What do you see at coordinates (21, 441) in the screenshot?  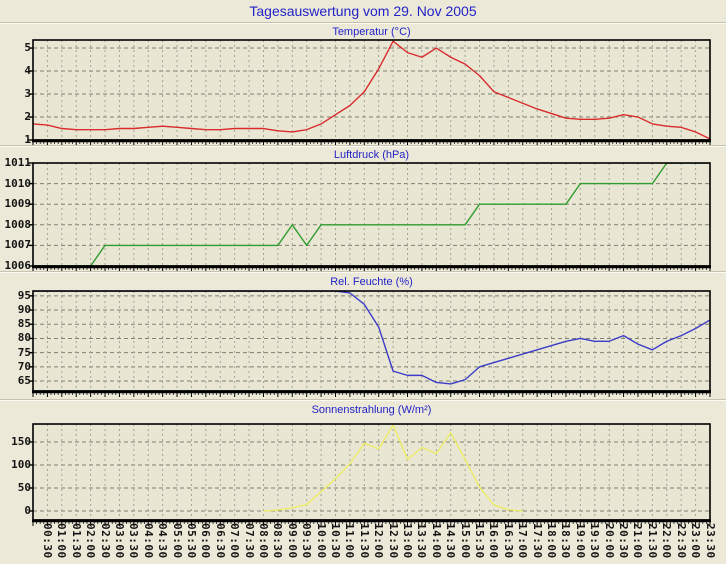 I see `solar-radiation-ytick-label: 150` at bounding box center [21, 441].